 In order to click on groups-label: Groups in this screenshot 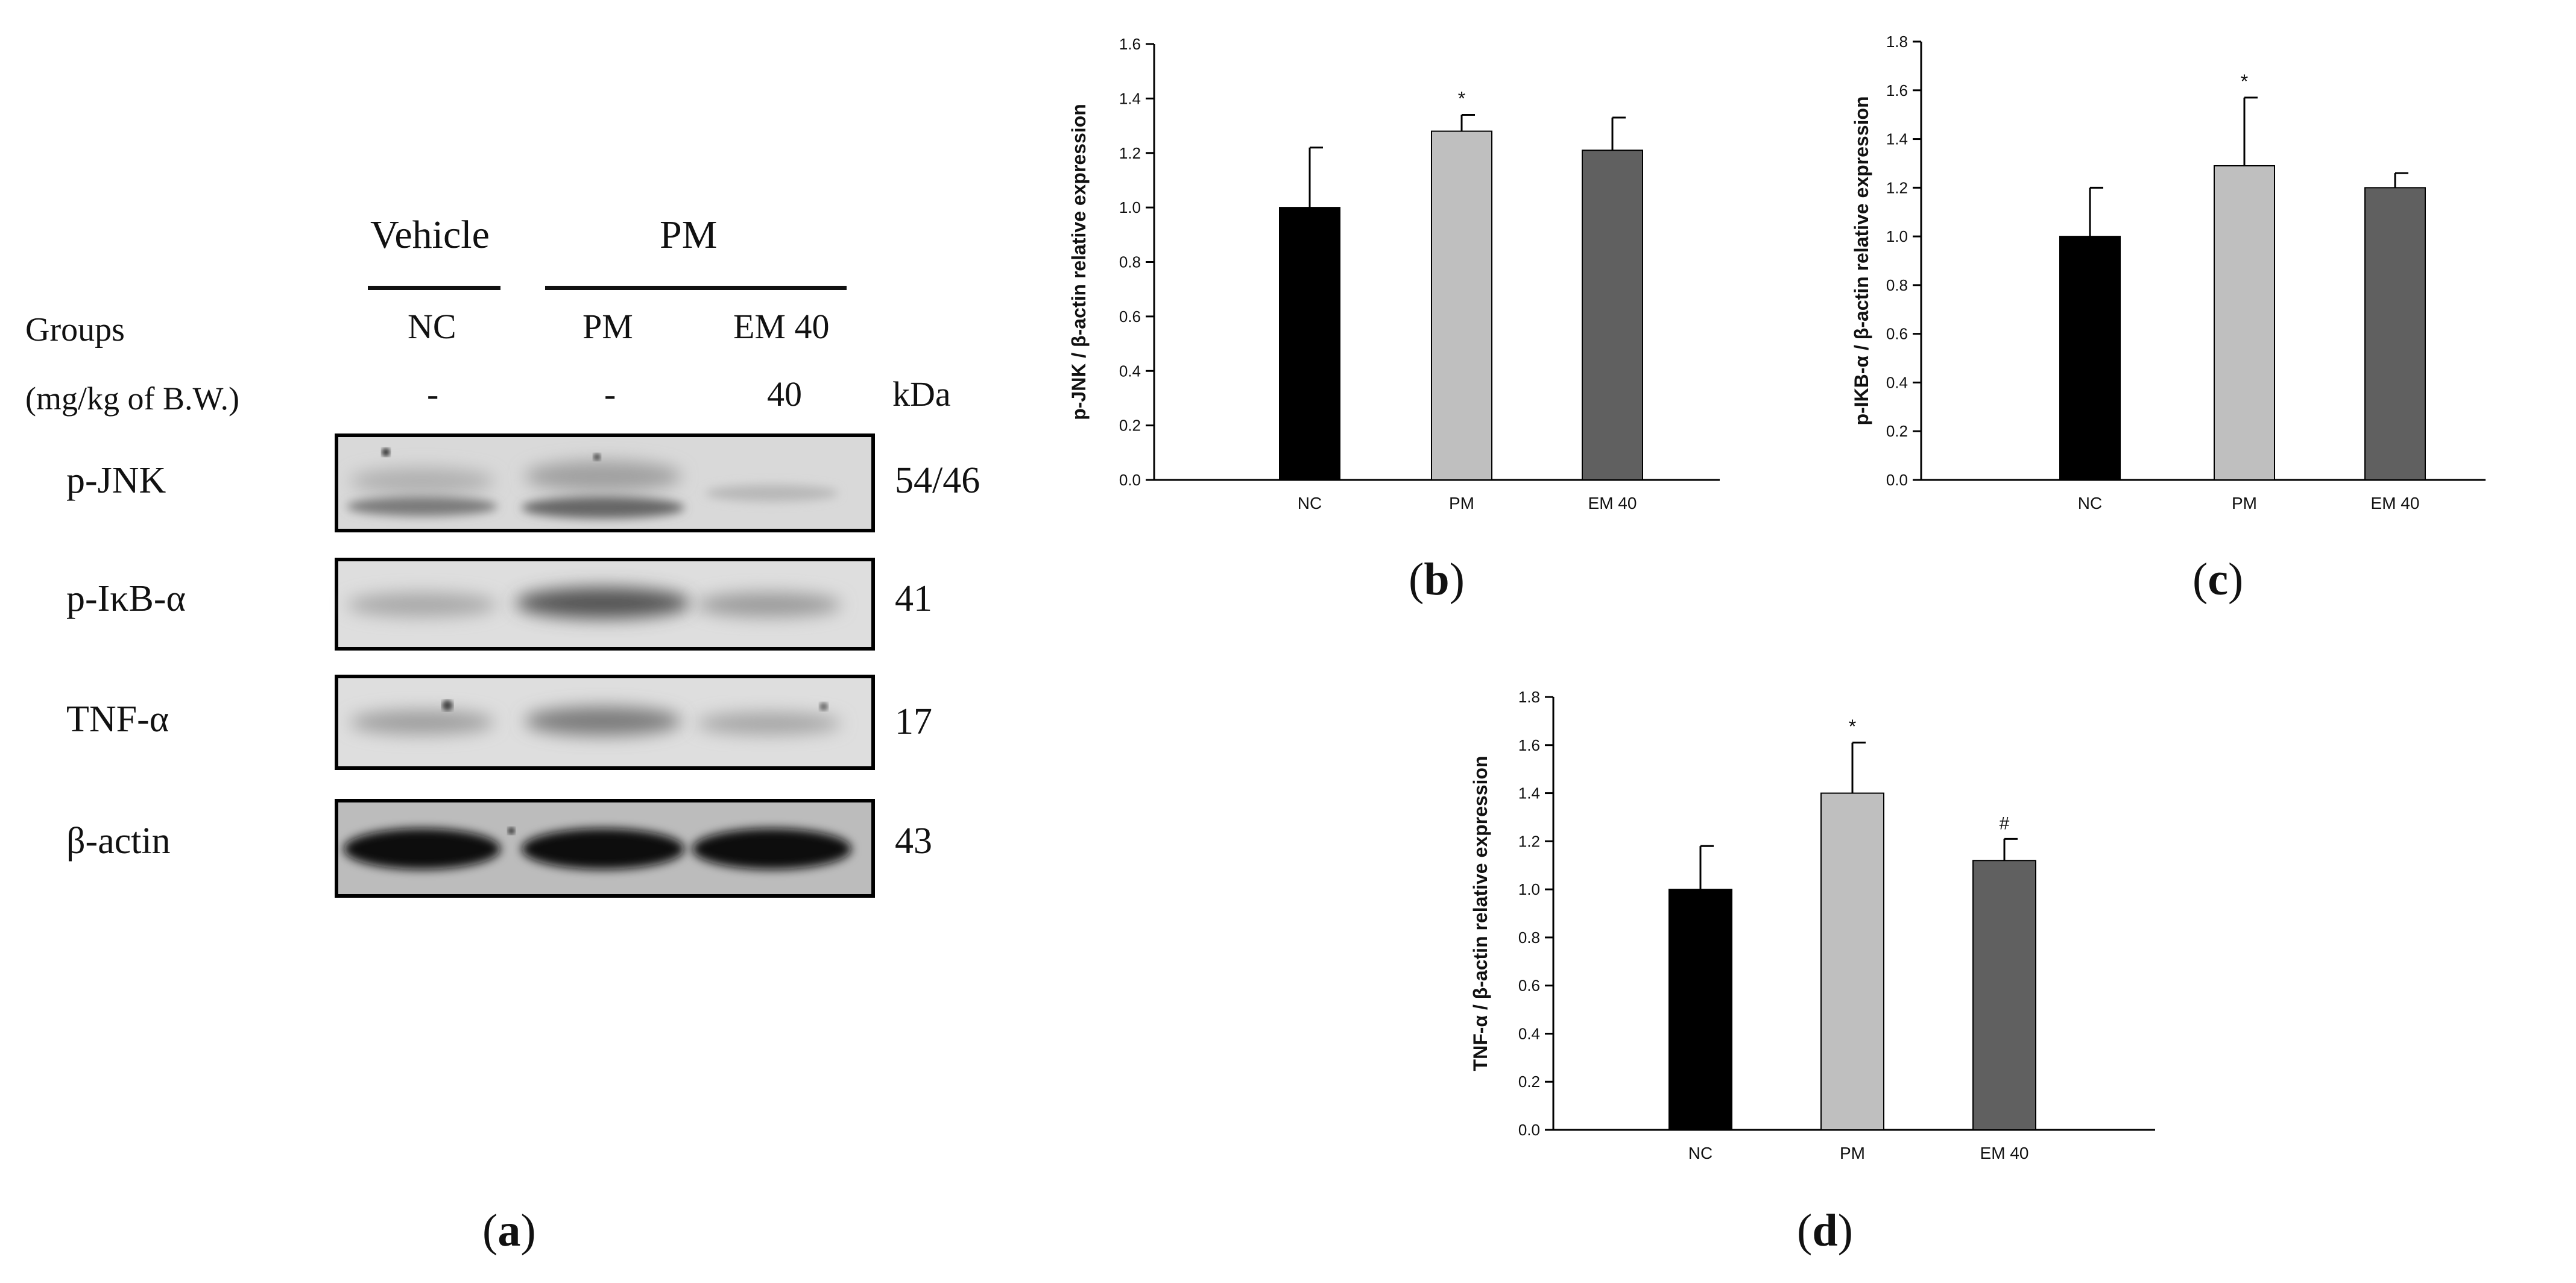, I will do `click(75, 329)`.